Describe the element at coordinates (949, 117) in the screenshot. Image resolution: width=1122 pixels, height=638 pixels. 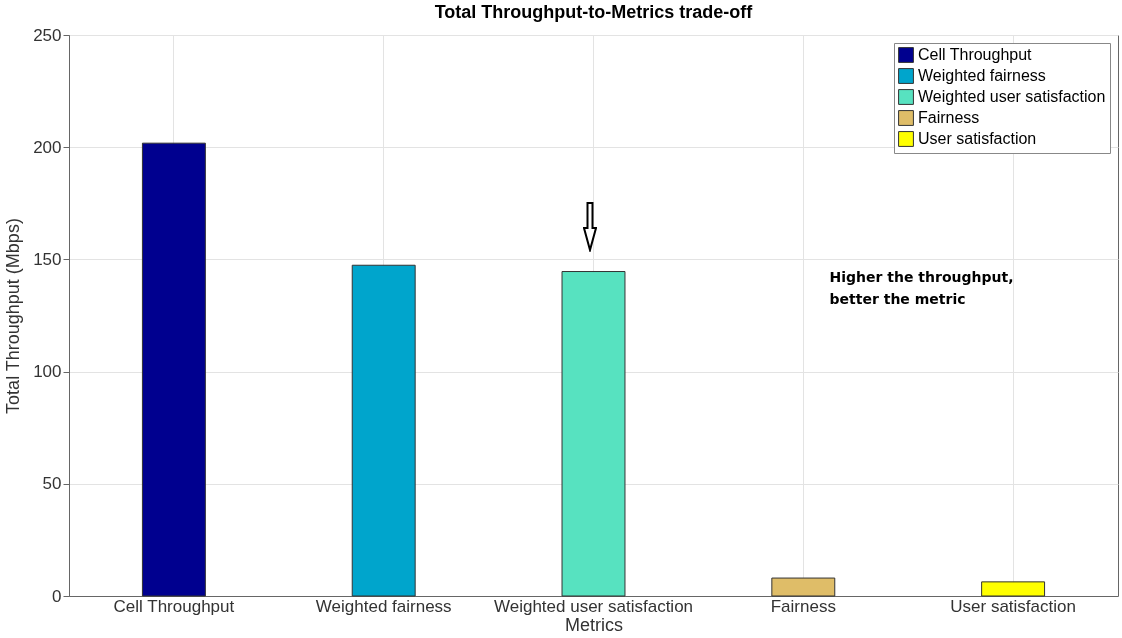
I see `legend-label: Fairness` at that location.